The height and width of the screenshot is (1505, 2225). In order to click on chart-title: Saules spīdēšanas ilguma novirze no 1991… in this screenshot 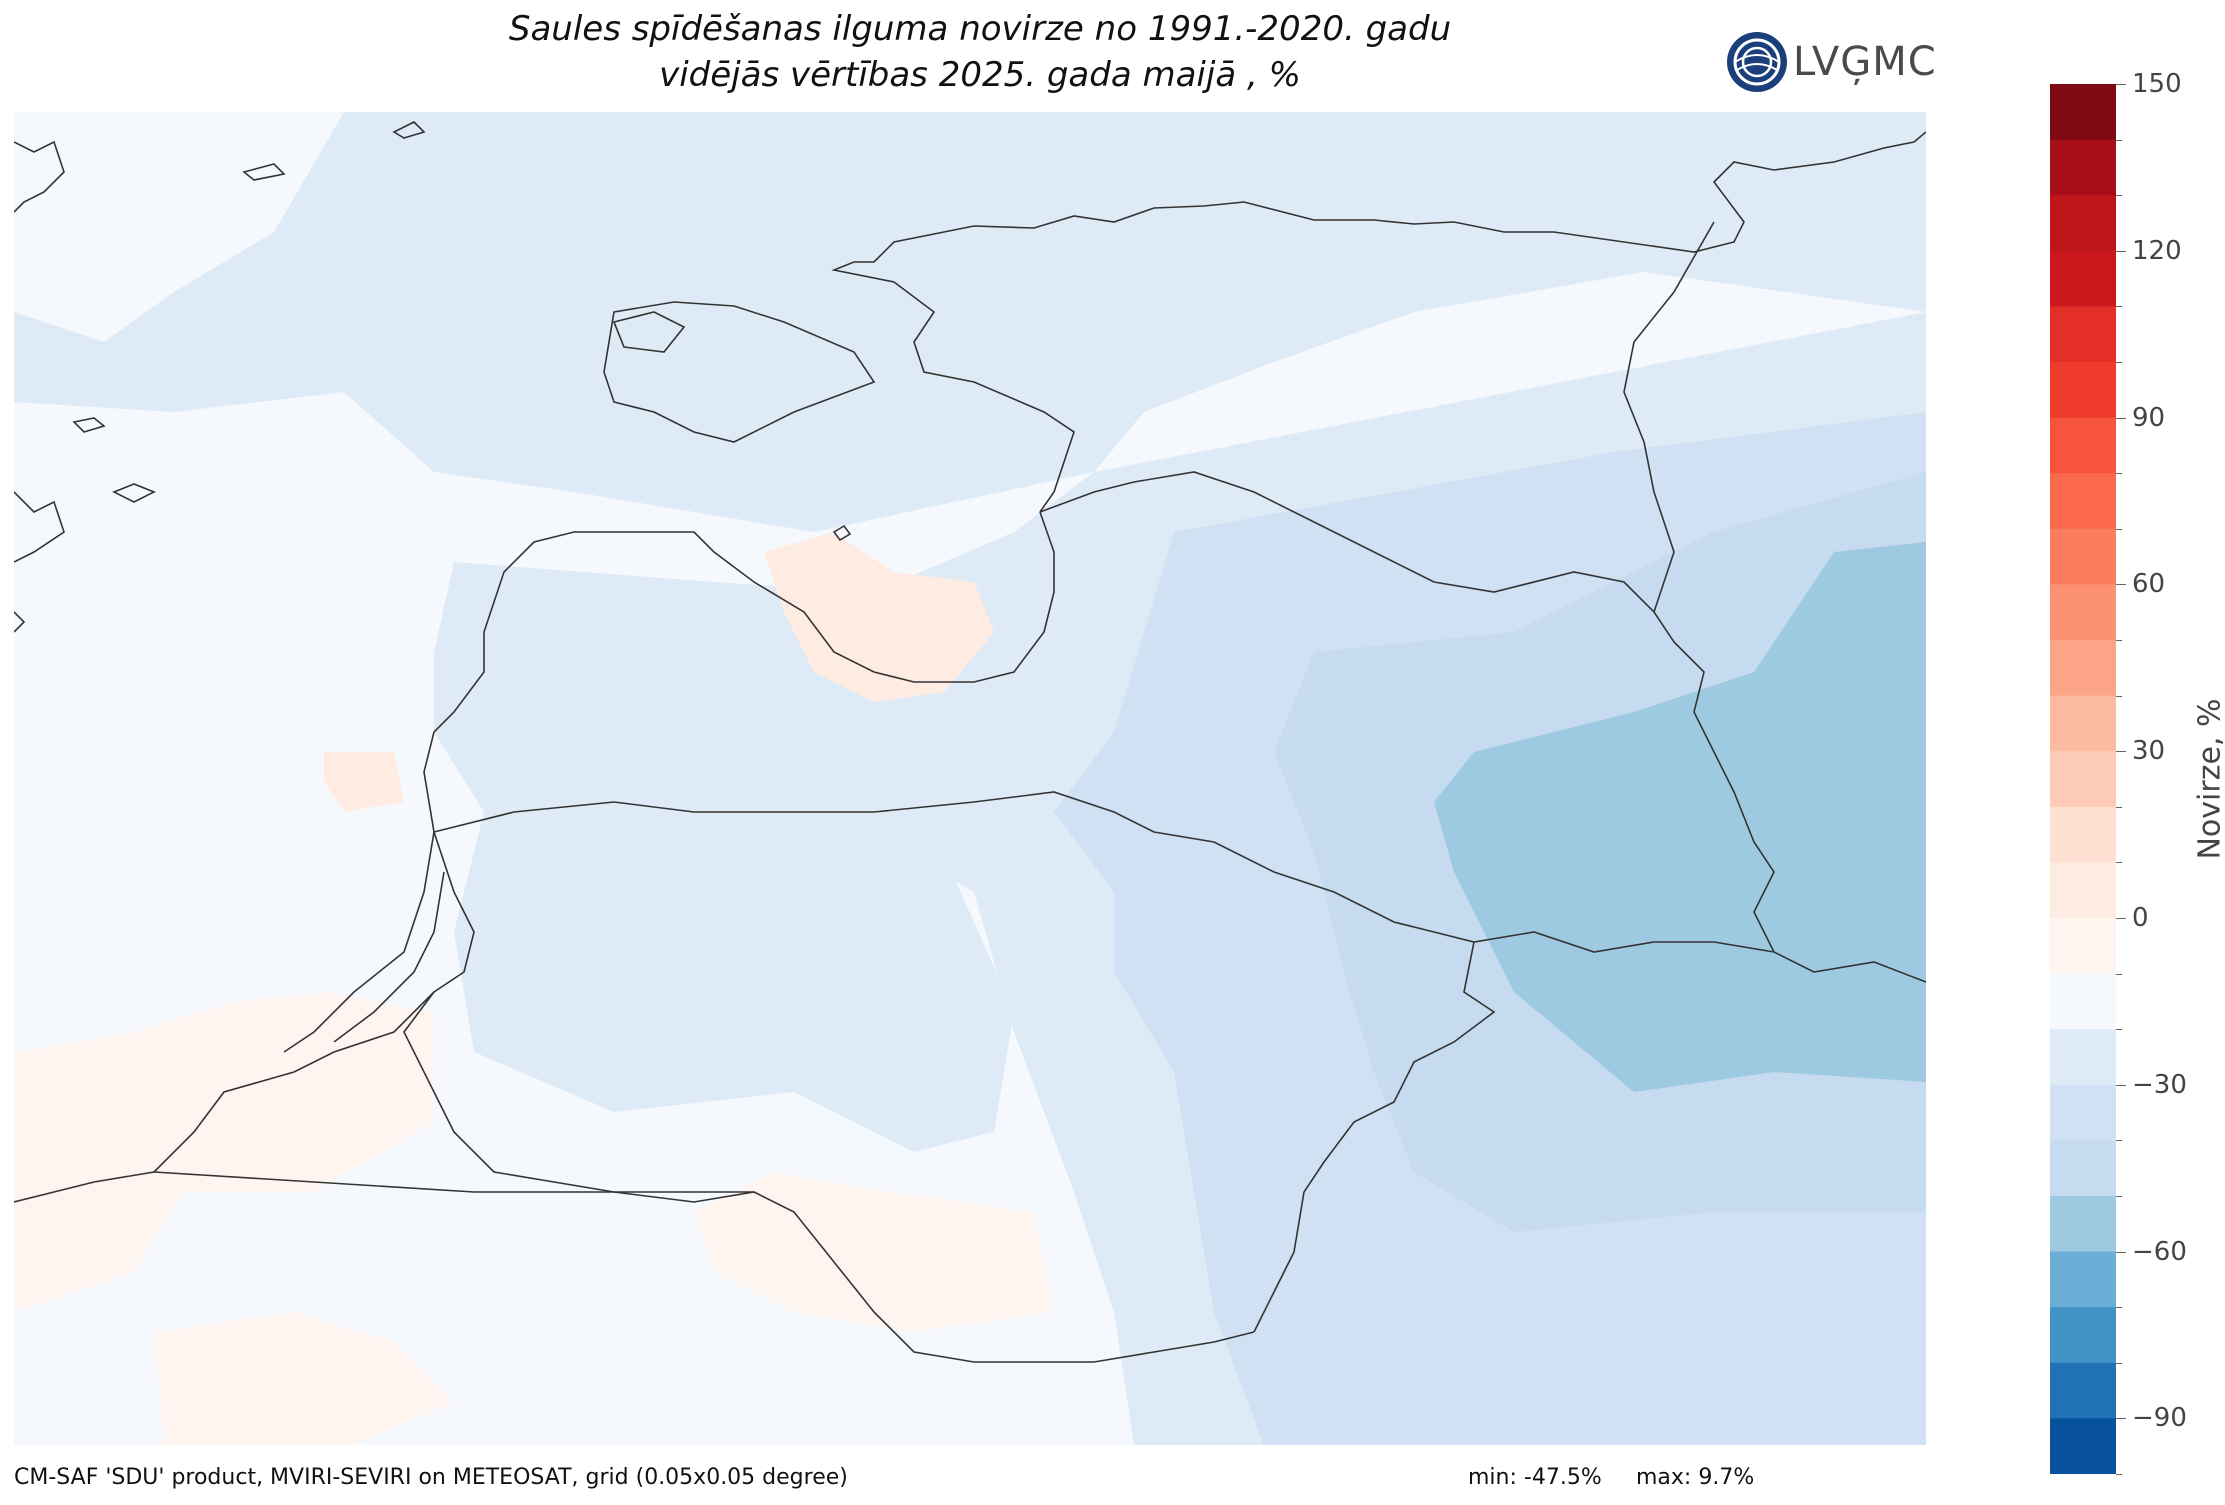, I will do `click(980, 52)`.